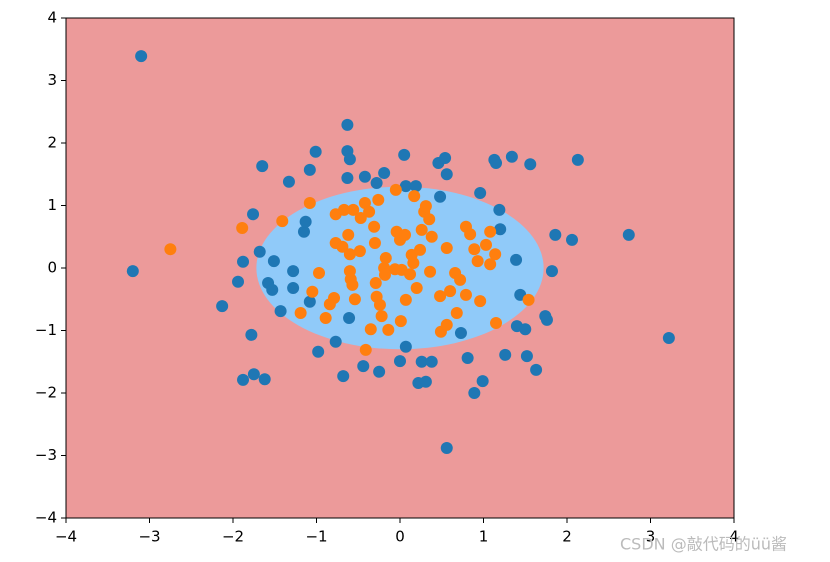  Describe the element at coordinates (52, 18) in the screenshot. I see `y-tick-label: 4` at that location.